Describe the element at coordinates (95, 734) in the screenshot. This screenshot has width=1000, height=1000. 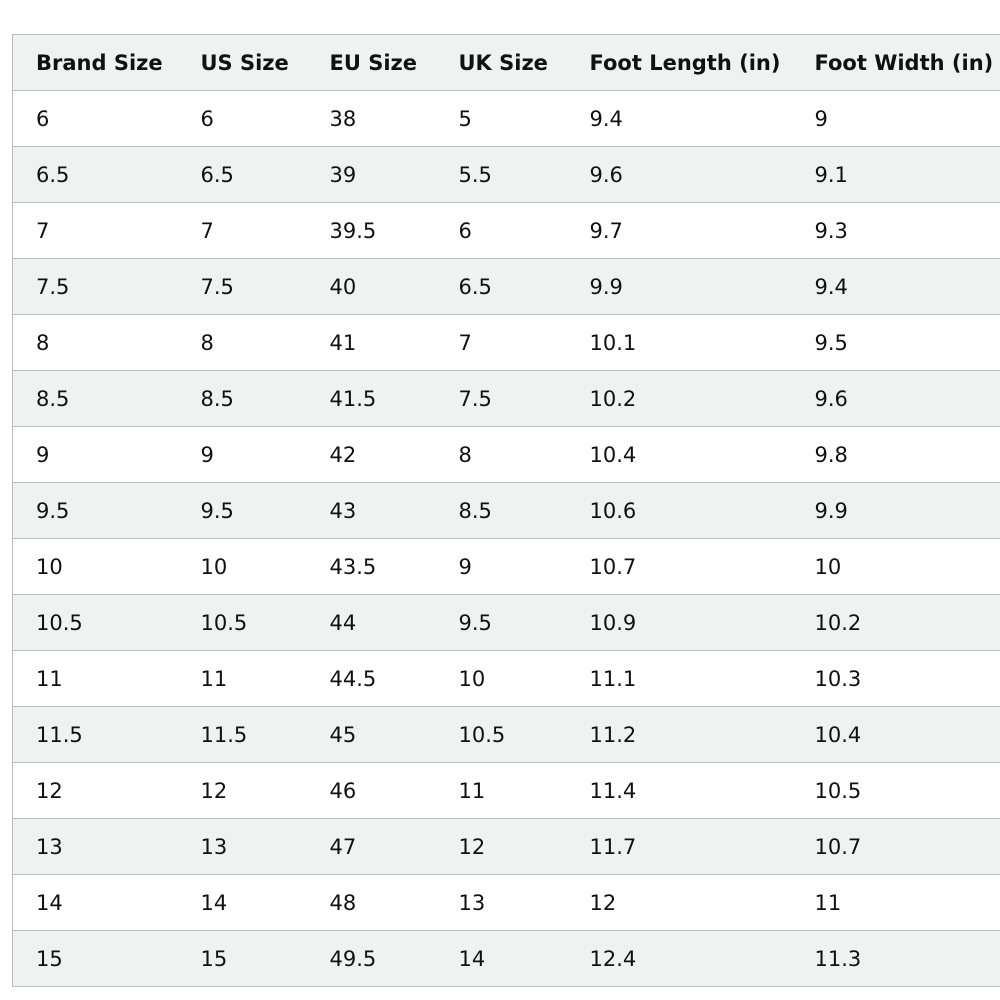
I see `brand-size-cell: 11.5` at that location.